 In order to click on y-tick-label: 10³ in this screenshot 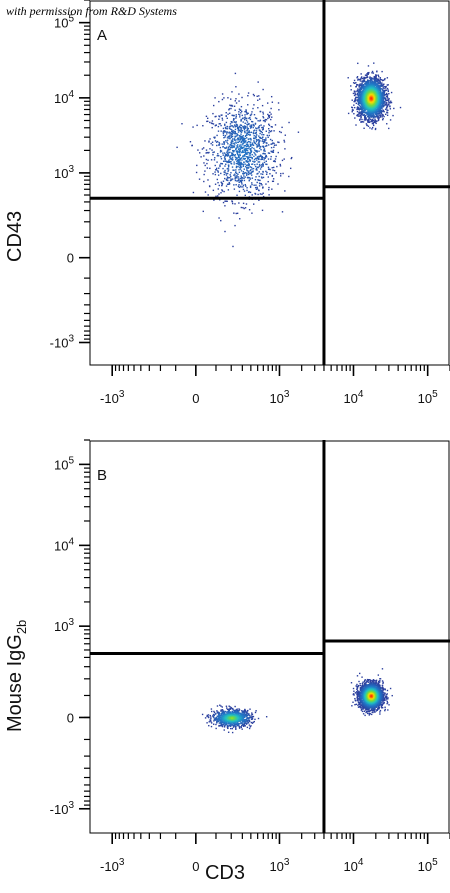, I will do `click(64, 625)`.